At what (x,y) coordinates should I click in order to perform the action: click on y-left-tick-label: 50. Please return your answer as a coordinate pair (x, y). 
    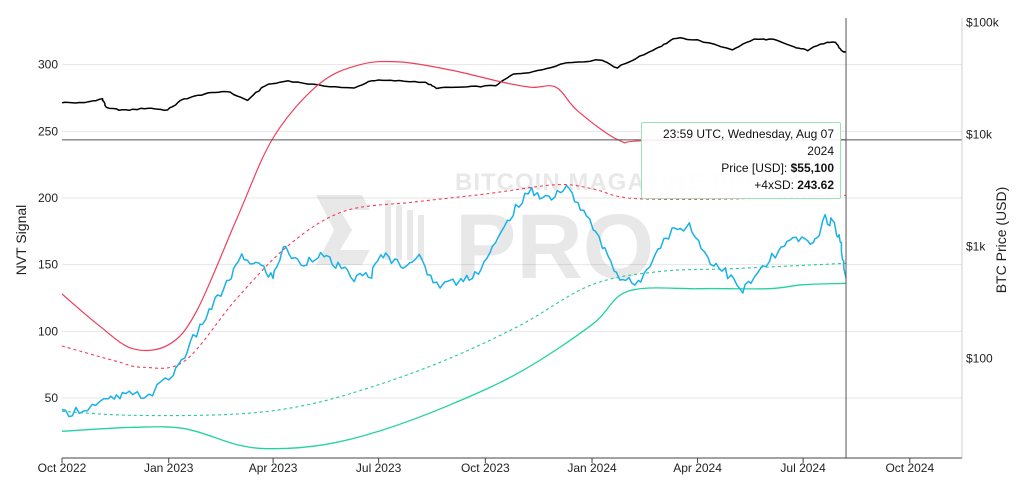
    Looking at the image, I should click on (52, 398).